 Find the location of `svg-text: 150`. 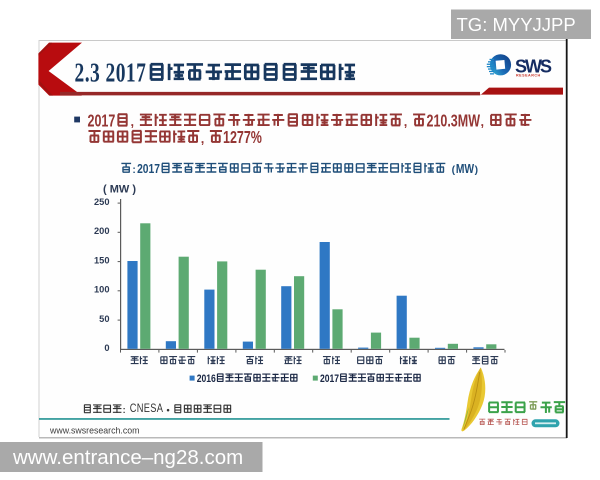

svg-text: 150 is located at coordinates (102, 260).